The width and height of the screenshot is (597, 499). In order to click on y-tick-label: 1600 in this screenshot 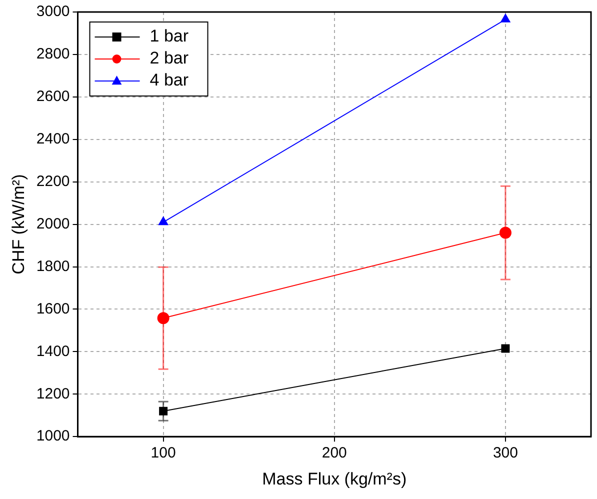, I will do `click(53, 309)`.